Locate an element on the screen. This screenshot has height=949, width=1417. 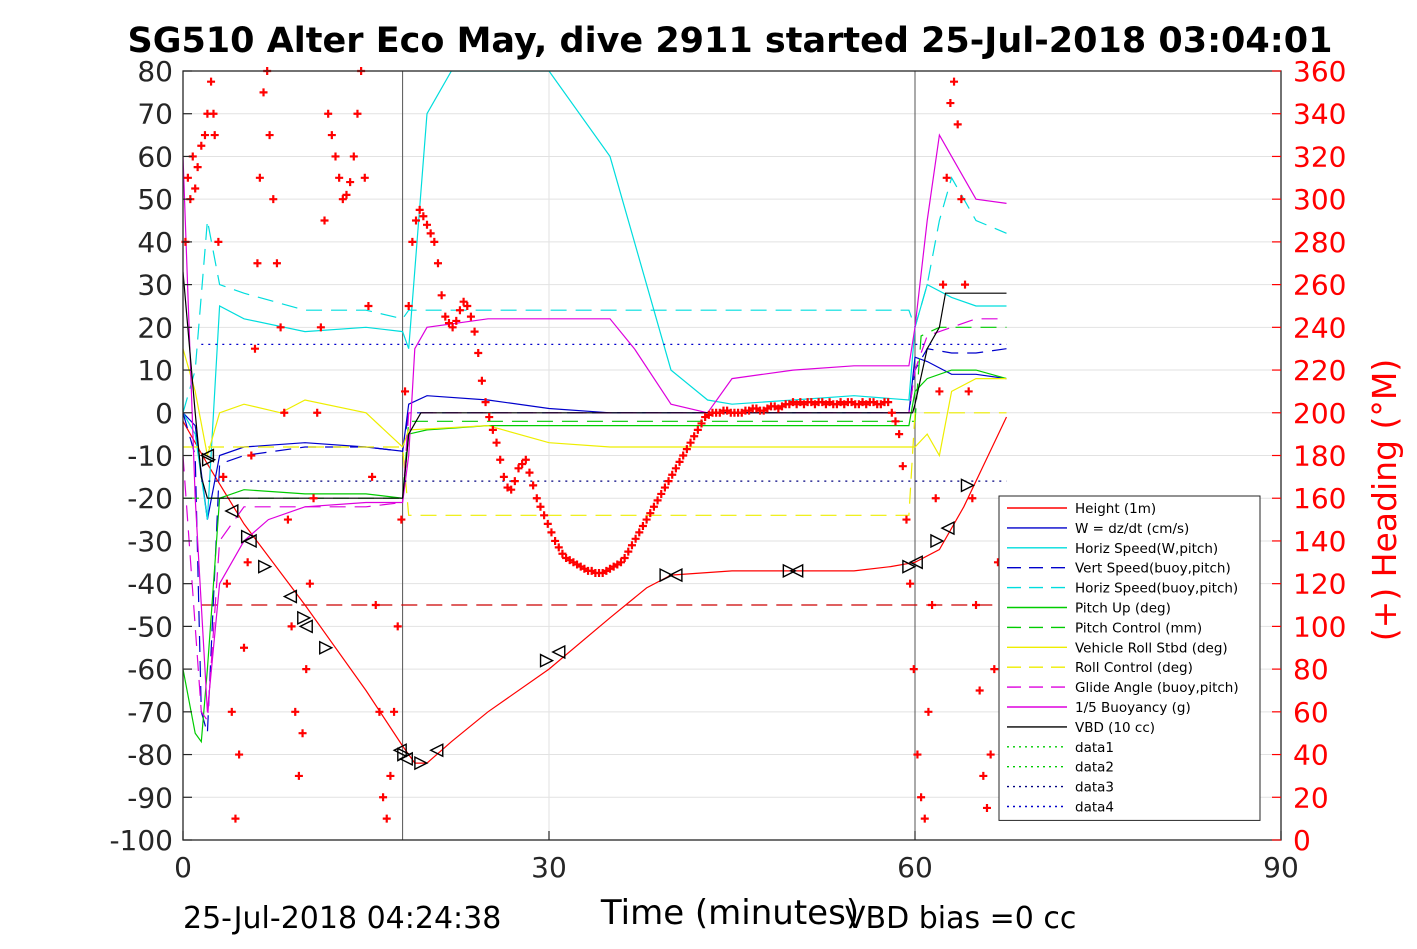
y2-tick-label: 80 is located at coordinates (1311, 669).